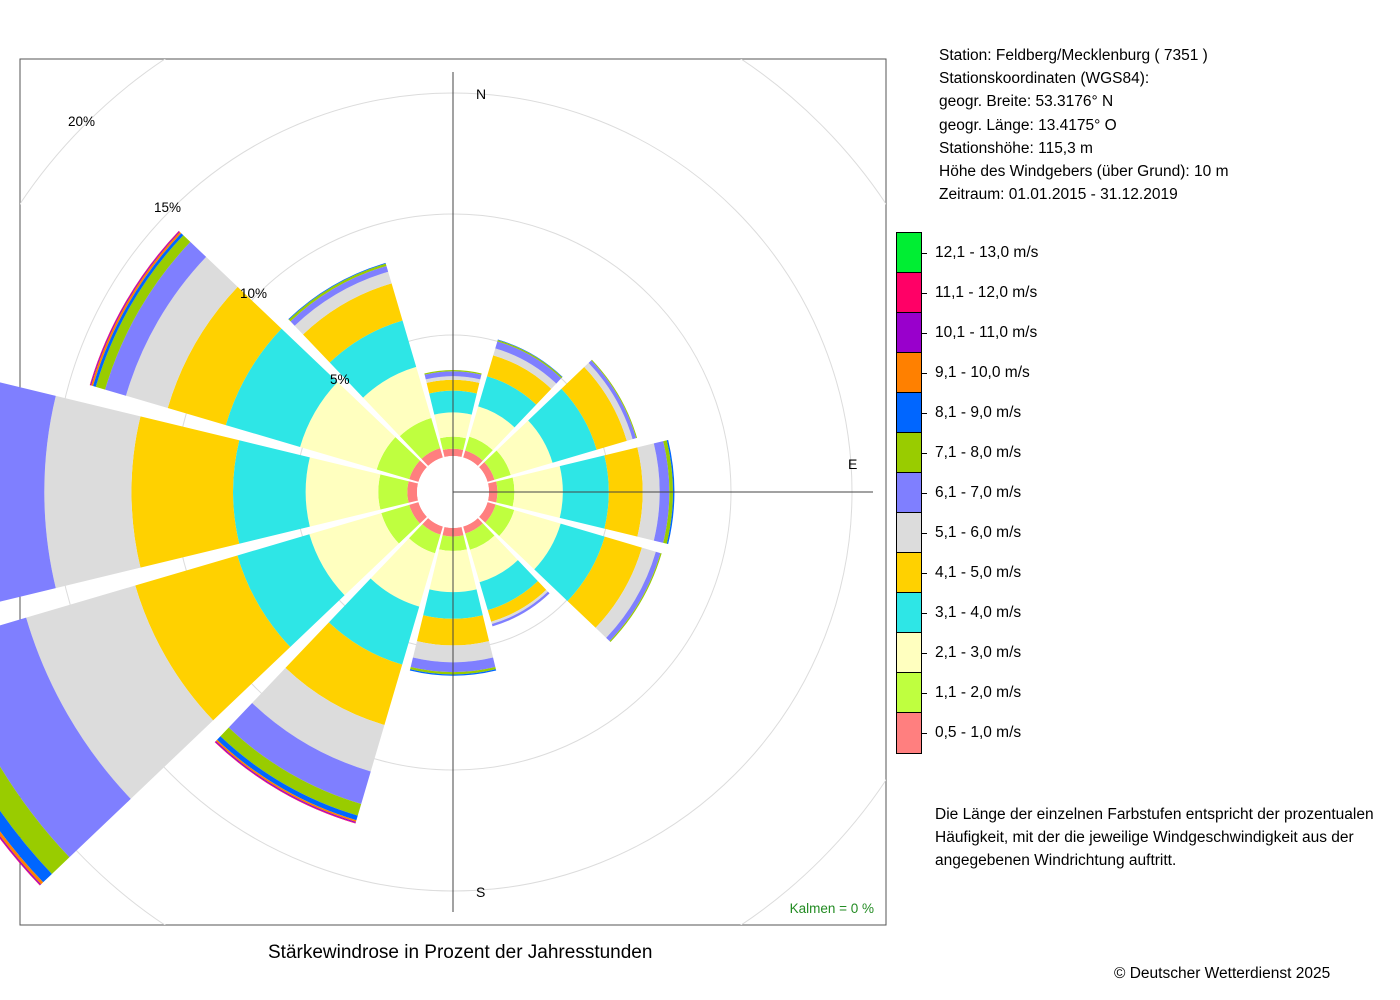 This screenshot has width=1400, height=1000. Describe the element at coordinates (209, 250) in the screenshot. I see `radial-tick-labels: 5% 10% 15% 20%` at that location.